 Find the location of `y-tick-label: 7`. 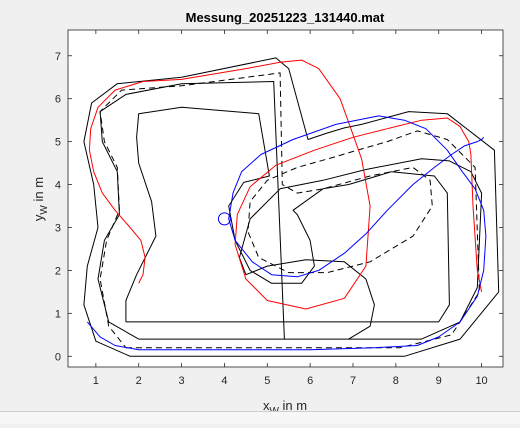

y-tick-label: 7 is located at coordinates (58, 57).